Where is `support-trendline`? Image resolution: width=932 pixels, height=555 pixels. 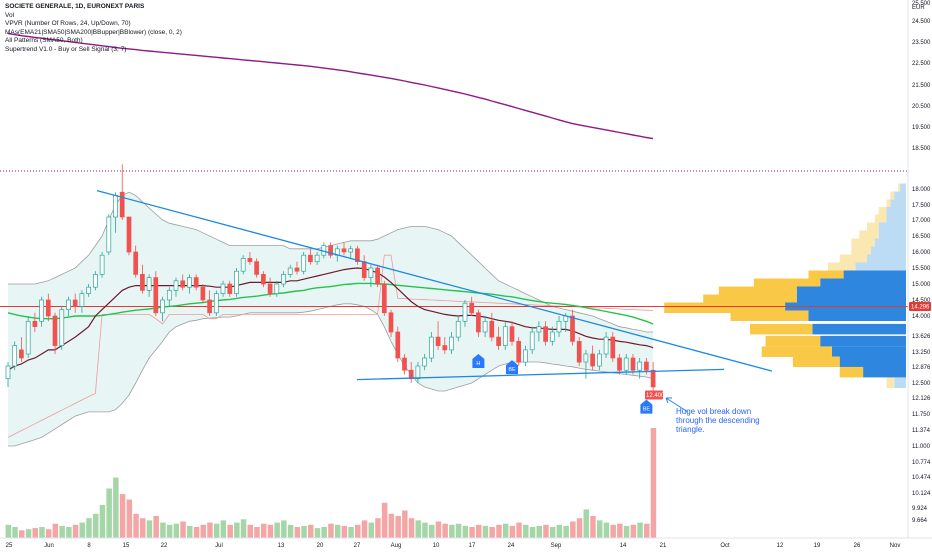
support-trendline is located at coordinates (540, 374).